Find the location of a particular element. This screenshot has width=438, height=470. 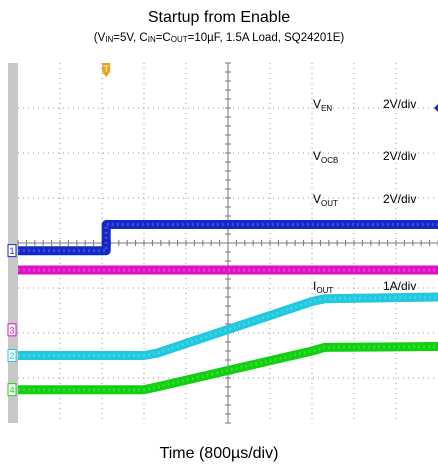

channel-marker-1: 1 is located at coordinates (12, 251).